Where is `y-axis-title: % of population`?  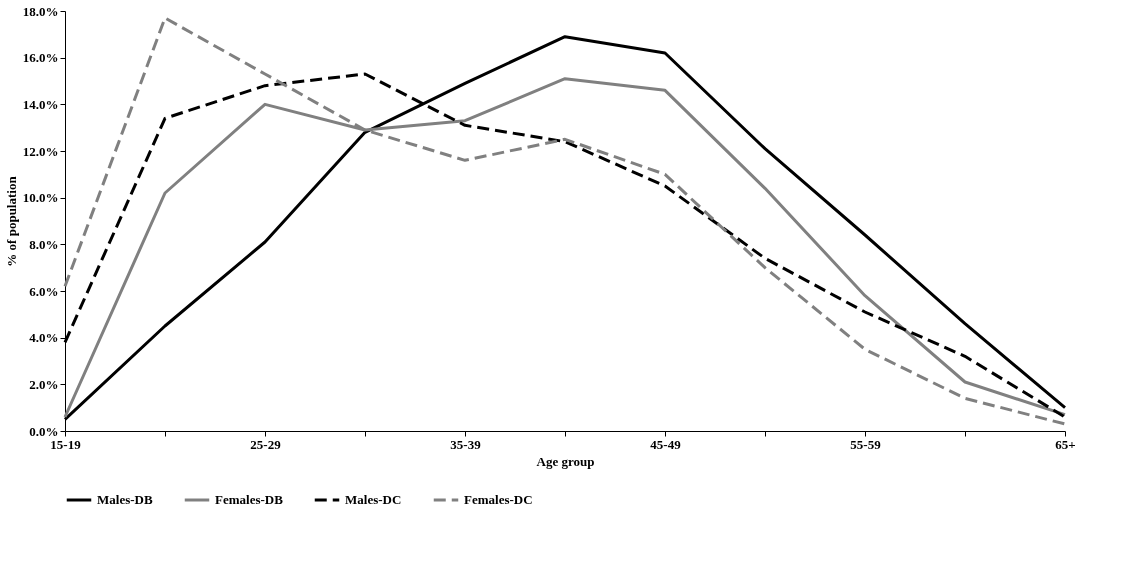
y-axis-title: % of population is located at coordinates (11, 221).